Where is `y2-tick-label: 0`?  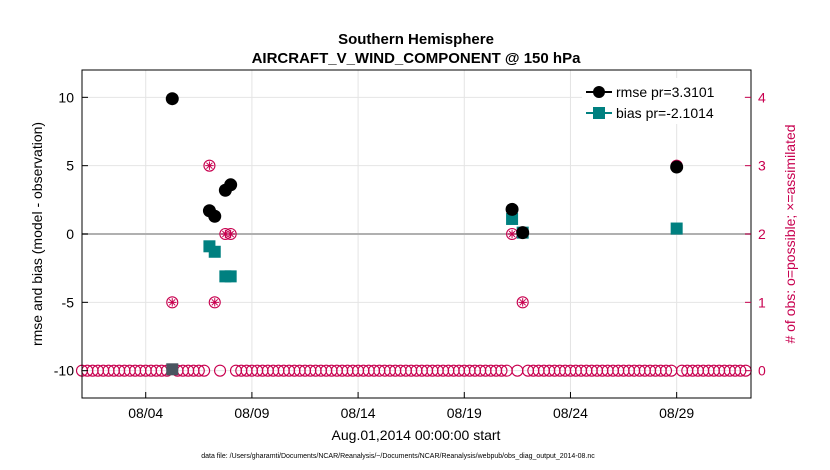
y2-tick-label: 0 is located at coordinates (762, 371).